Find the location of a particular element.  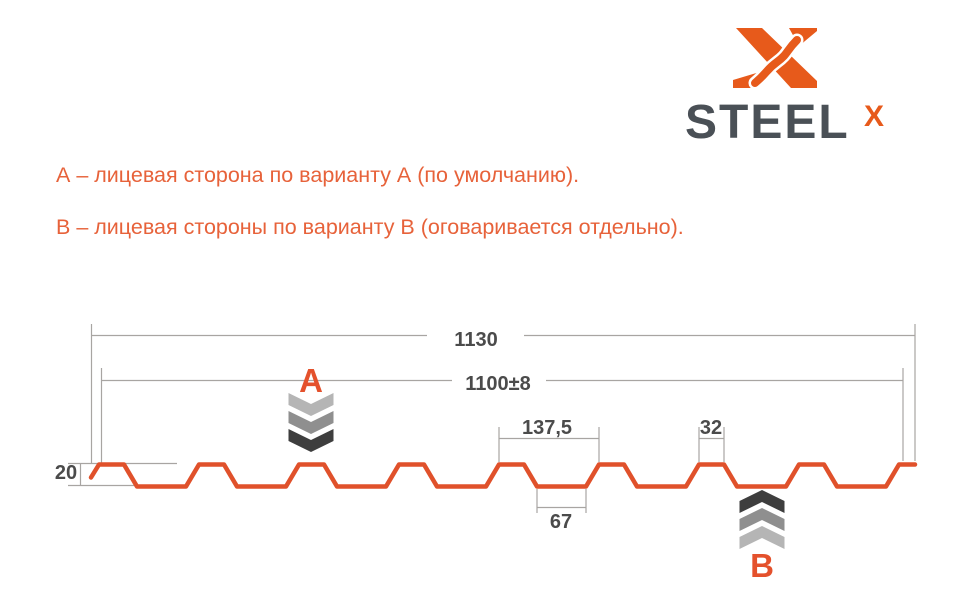

chevron-up-light-icon is located at coordinates (762, 537).